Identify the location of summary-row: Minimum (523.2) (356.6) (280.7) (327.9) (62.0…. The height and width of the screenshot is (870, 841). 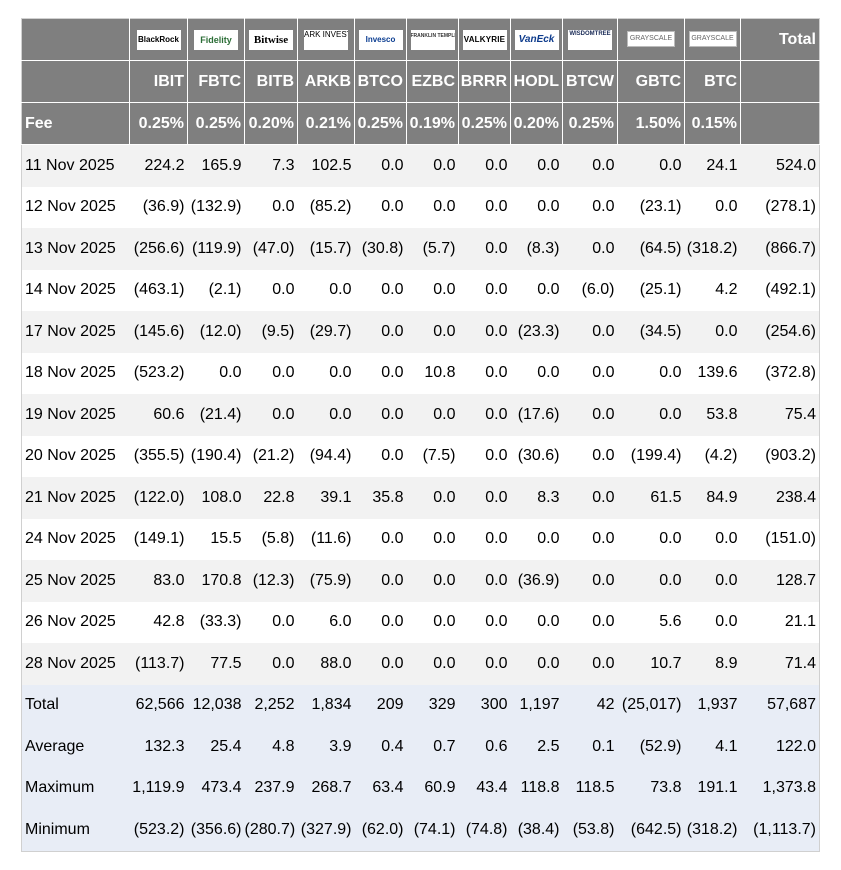
(420, 830).